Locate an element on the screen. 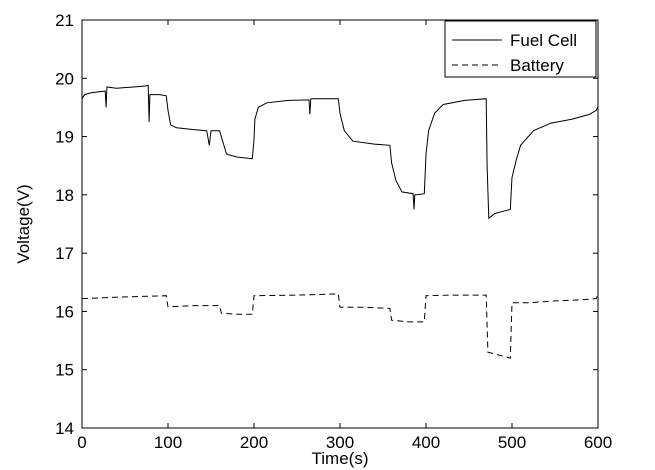 The image size is (655, 470). x-tick-label: 200 is located at coordinates (254, 442).